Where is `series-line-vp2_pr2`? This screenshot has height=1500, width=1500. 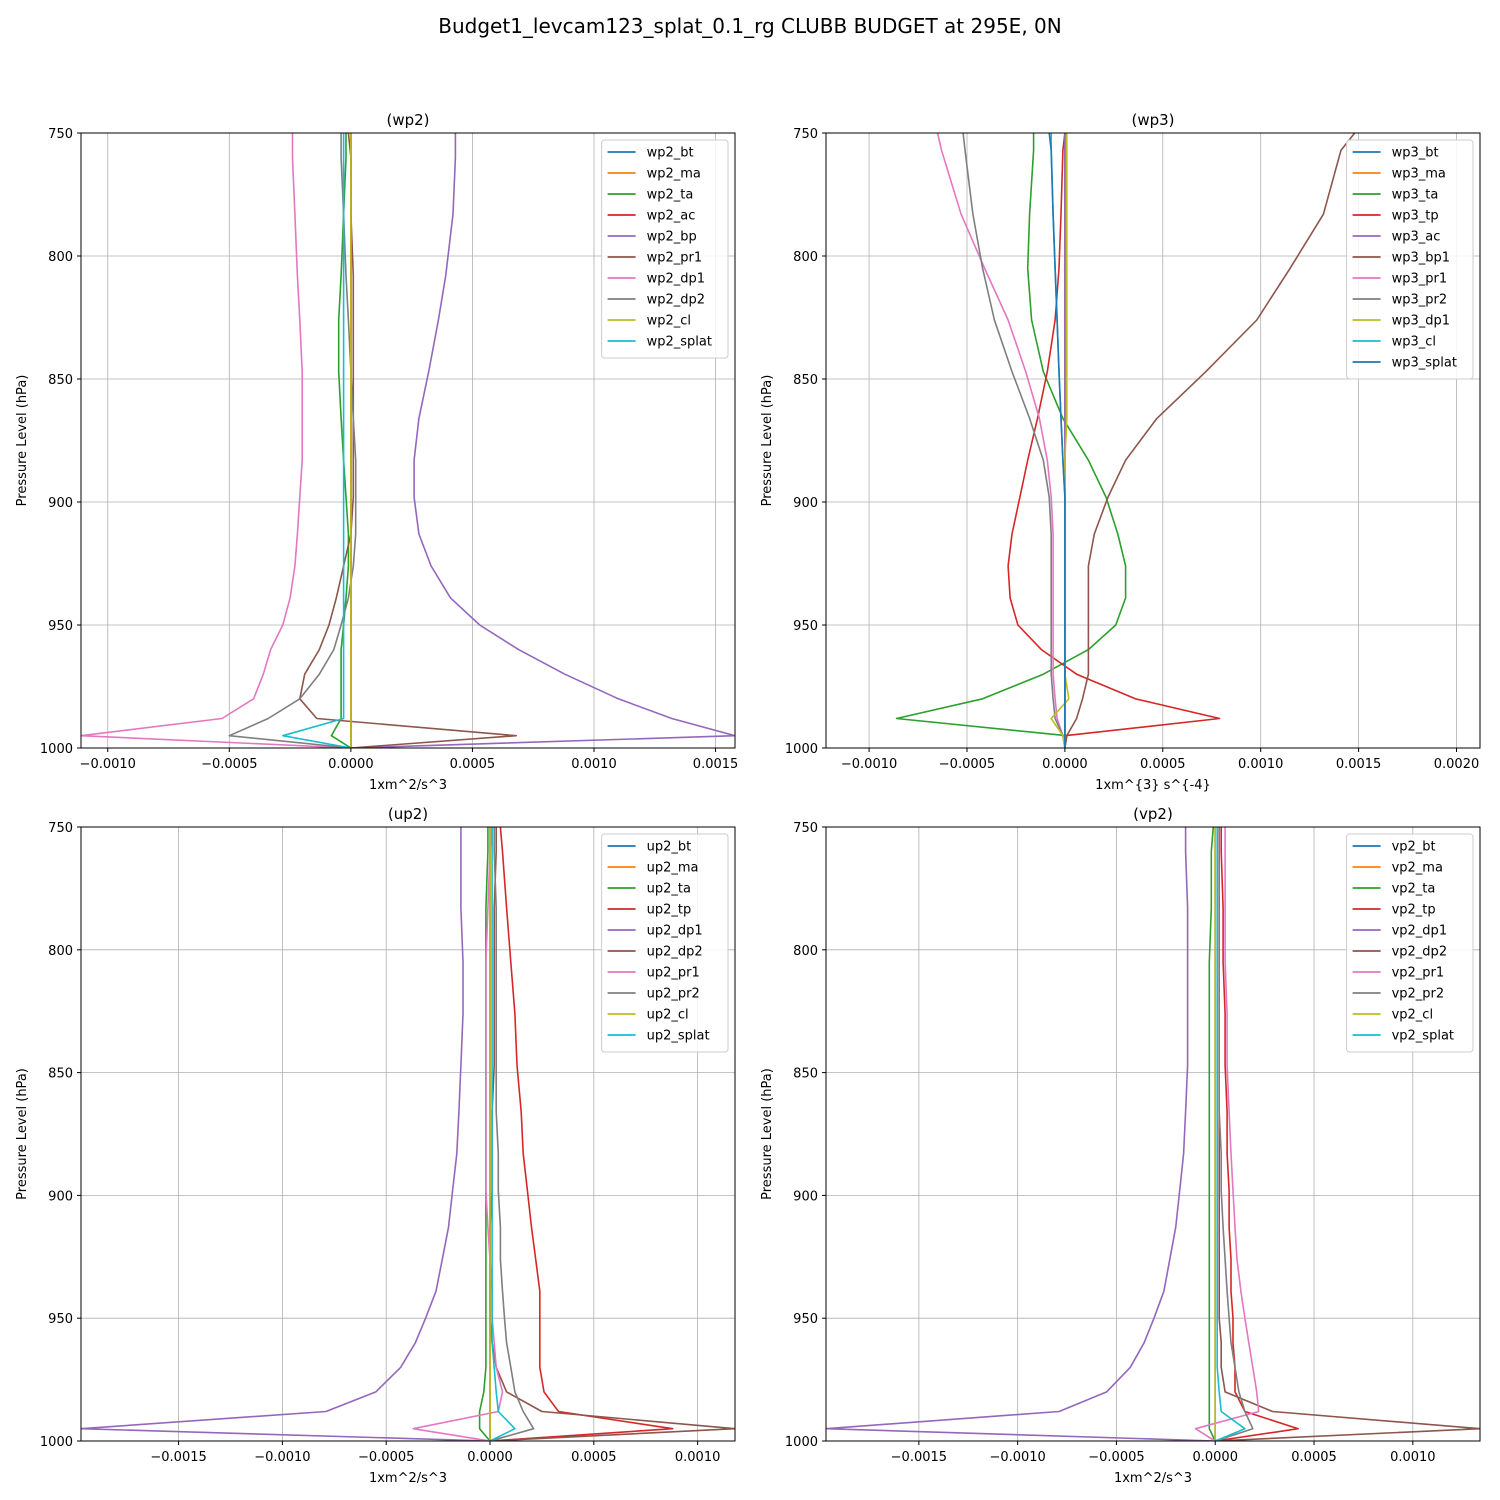
series-line-vp2_pr2 is located at coordinates (1234, 1134).